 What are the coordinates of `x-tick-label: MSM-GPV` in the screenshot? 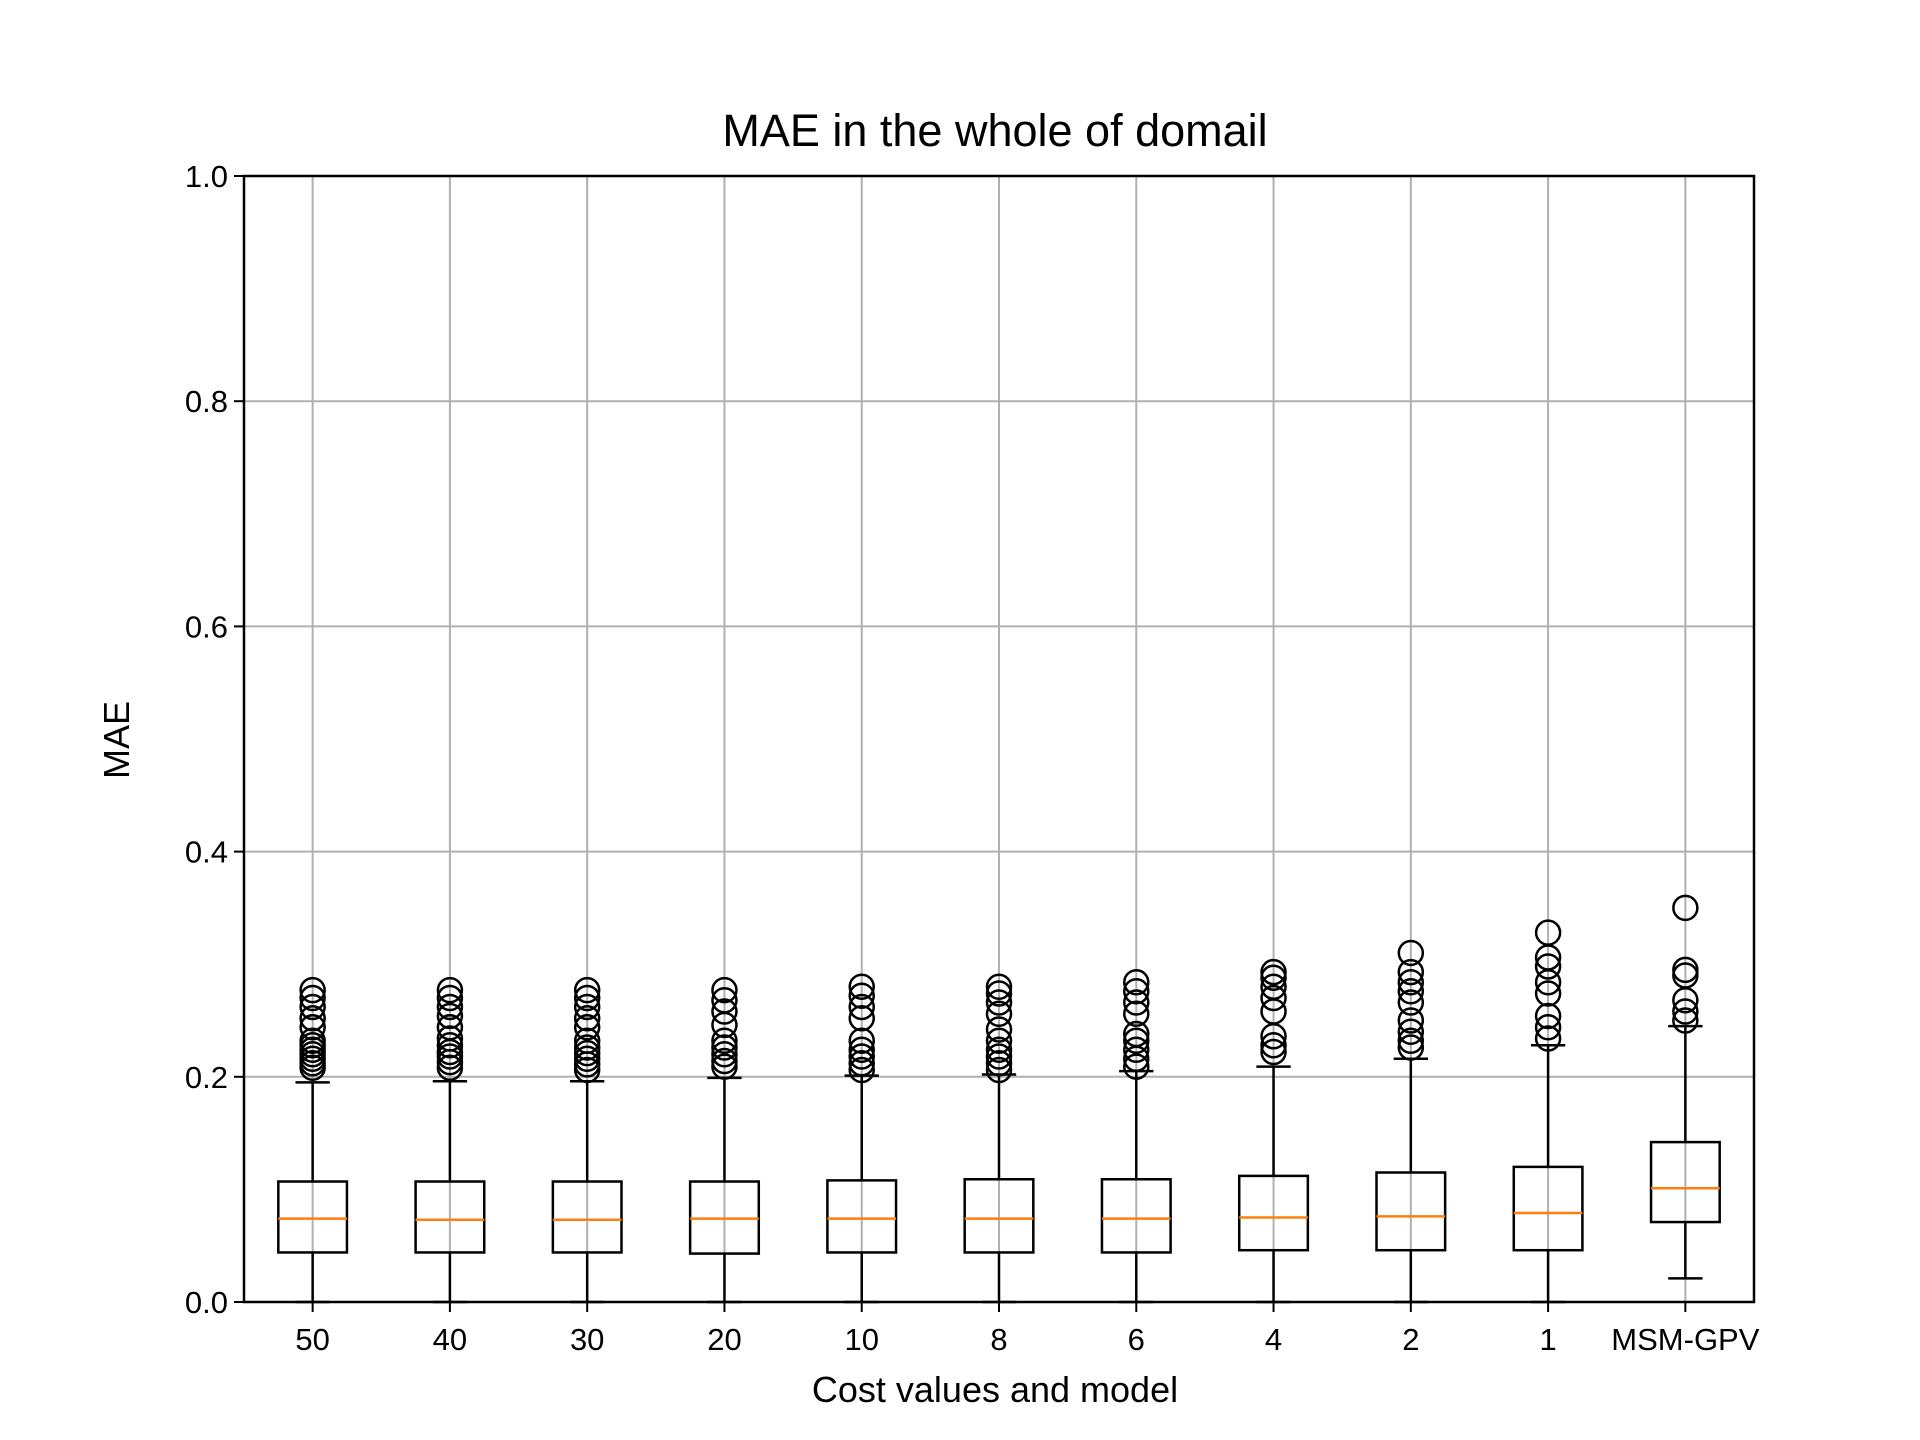 It's located at (1685, 1339).